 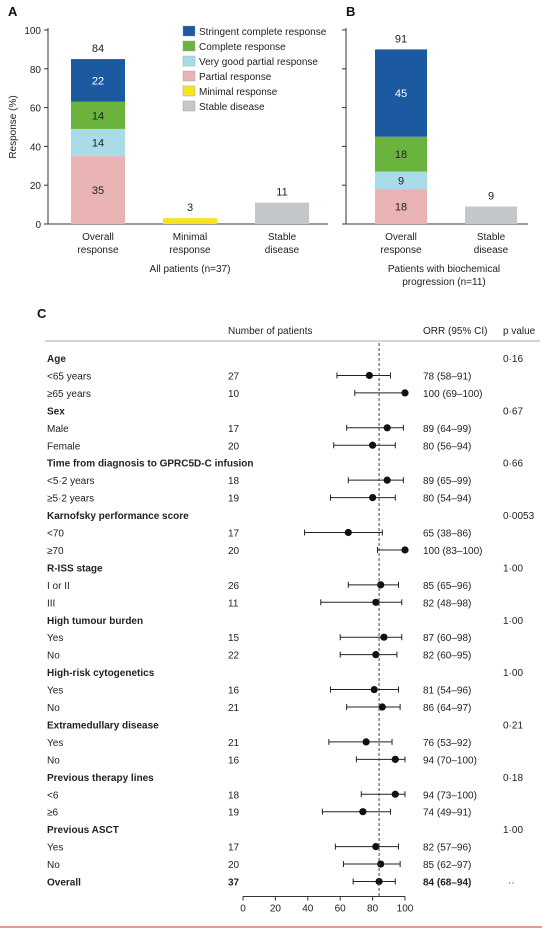 I want to click on panel-b-x-axis-label: progression (n=11), so click(x=443, y=282).